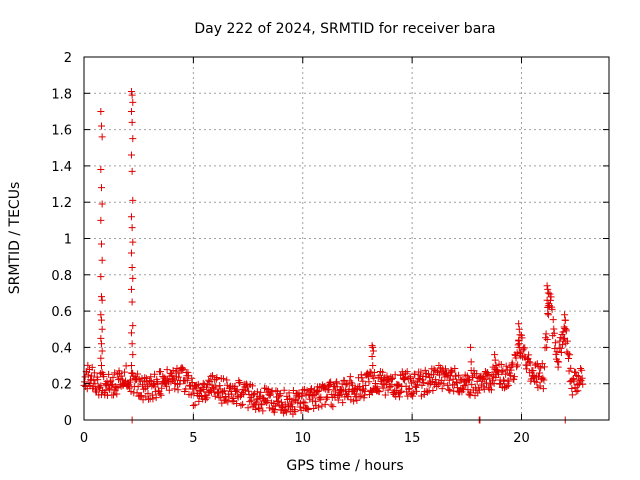 The width and height of the screenshot is (640, 480). What do you see at coordinates (521, 438) in the screenshot?
I see `x-tick-label: 20` at bounding box center [521, 438].